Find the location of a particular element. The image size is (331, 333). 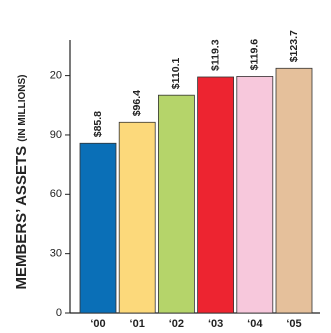

y-tick-label: 0 is located at coordinates (59, 313).